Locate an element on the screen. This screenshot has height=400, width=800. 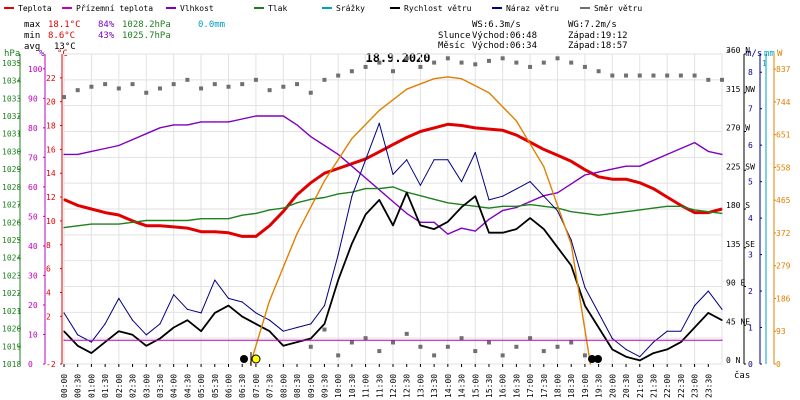
axis-label-hpa-9: 1027 is located at coordinates (11, 205).